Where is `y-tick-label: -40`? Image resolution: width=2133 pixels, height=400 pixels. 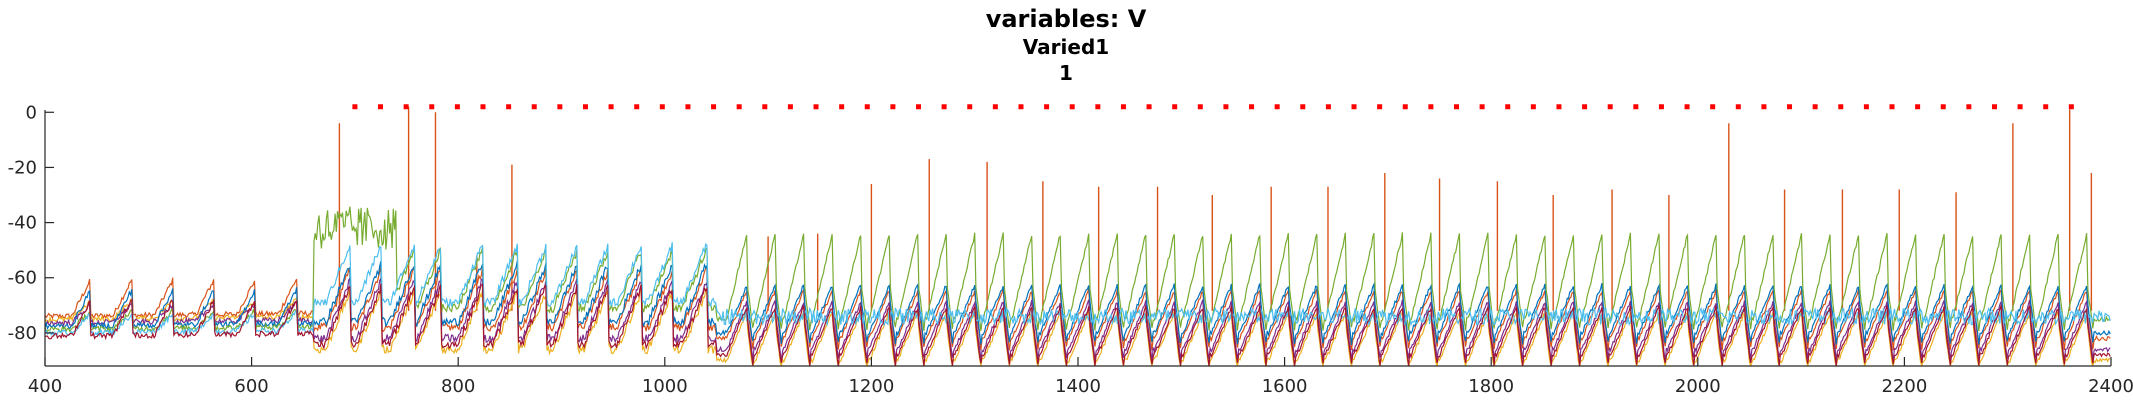 y-tick-label: -40 is located at coordinates (22, 223).